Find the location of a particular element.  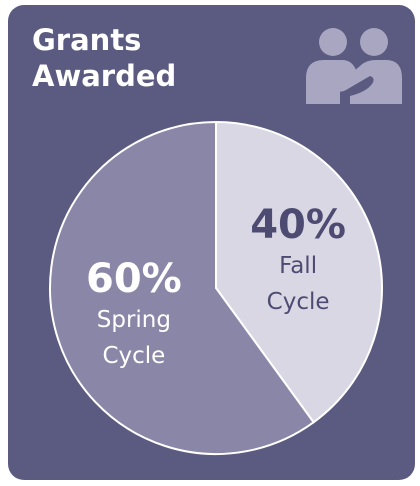

slice-label: 40% Fall Cycle is located at coordinates (298, 261).